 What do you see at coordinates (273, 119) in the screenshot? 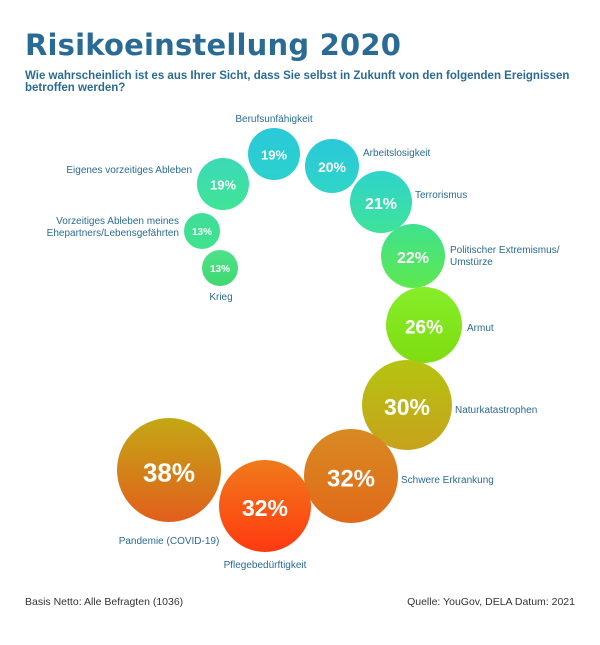
I see `category-label-berufsunfähigkeit: Berufsunfähigkeit` at bounding box center [273, 119].